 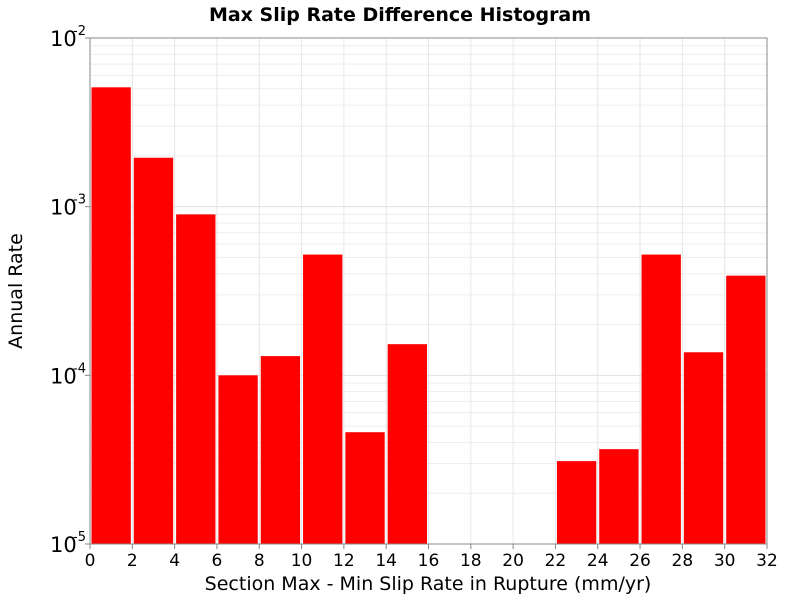 I want to click on x-tick: 24, so click(x=598, y=557).